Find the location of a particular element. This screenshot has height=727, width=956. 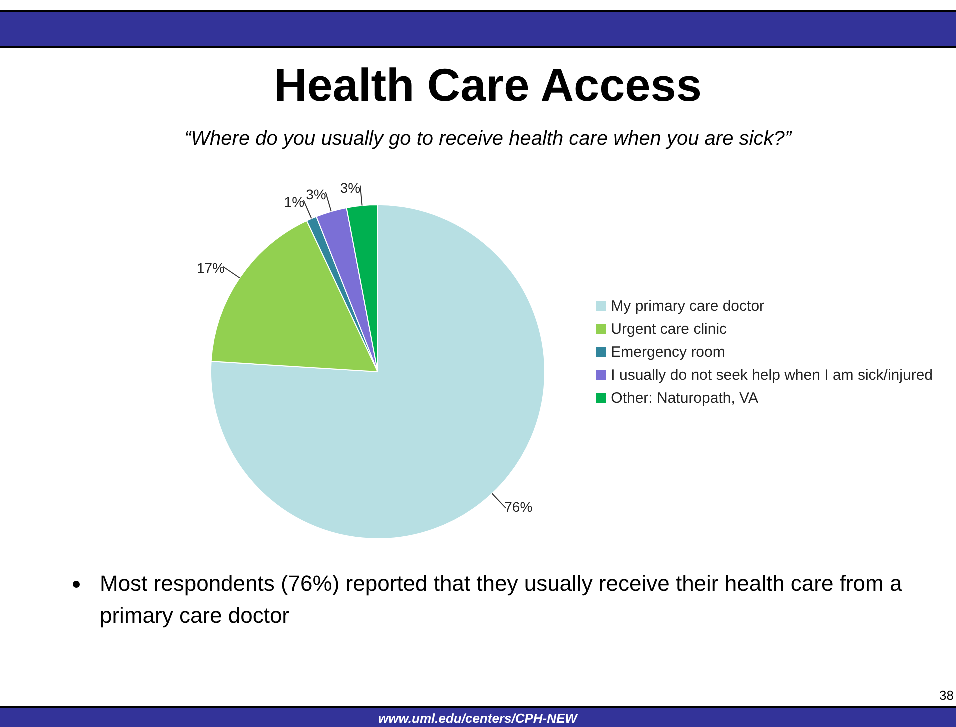

data-label: 76% is located at coordinates (518, 506).